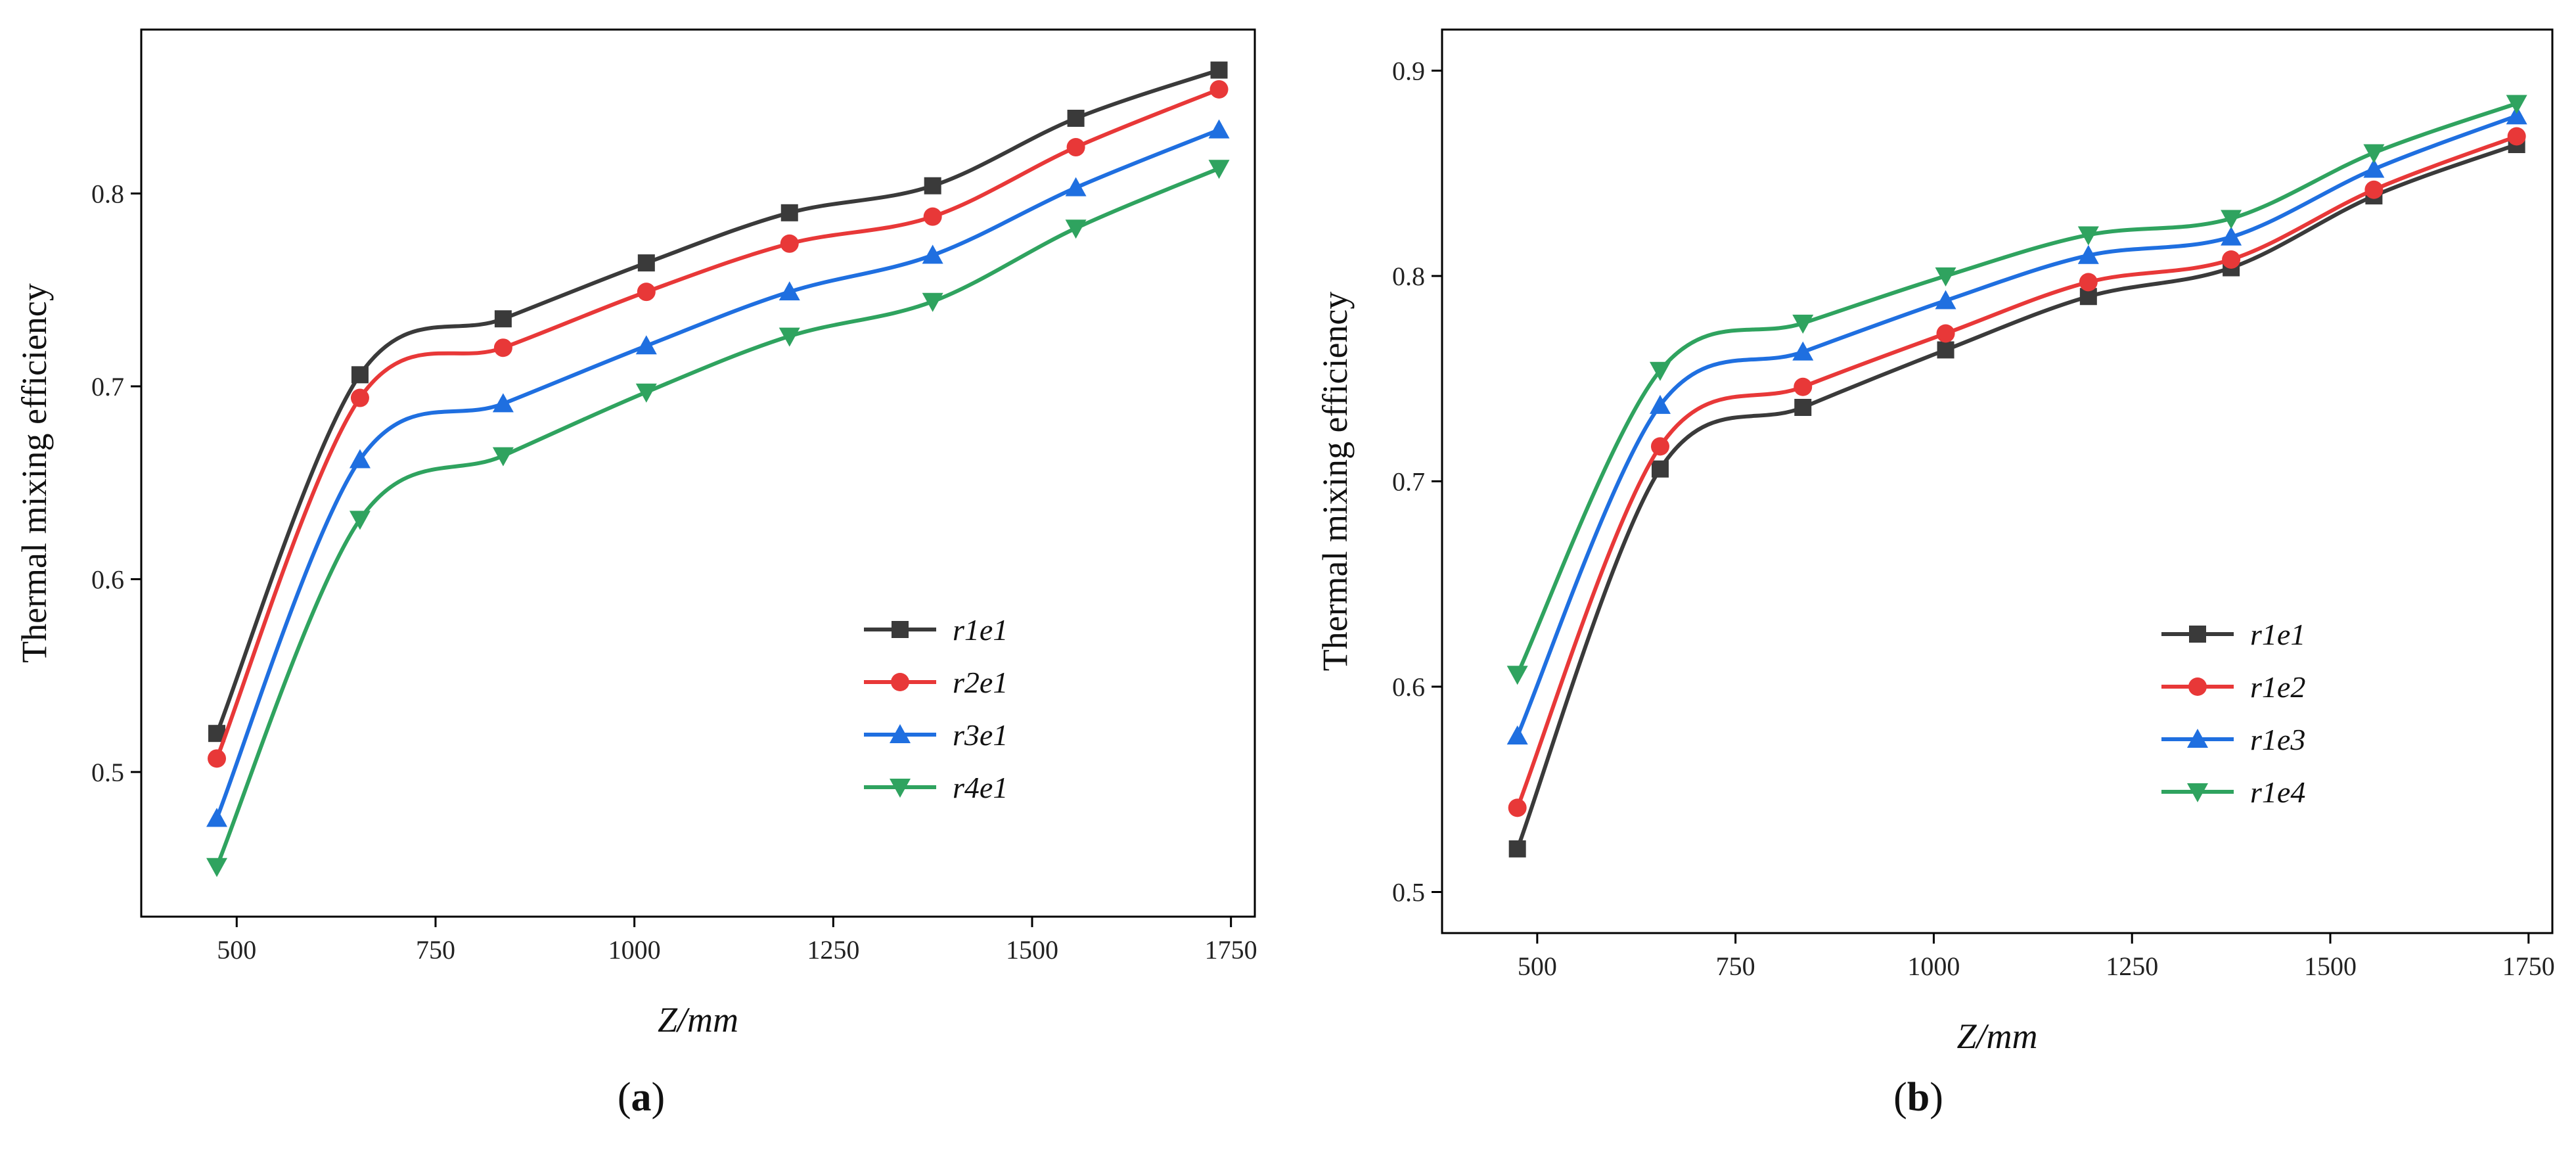 The width and height of the screenshot is (2576, 1167). Describe the element at coordinates (107, 193) in the screenshot. I see `y-tick-label: 0.8` at that location.